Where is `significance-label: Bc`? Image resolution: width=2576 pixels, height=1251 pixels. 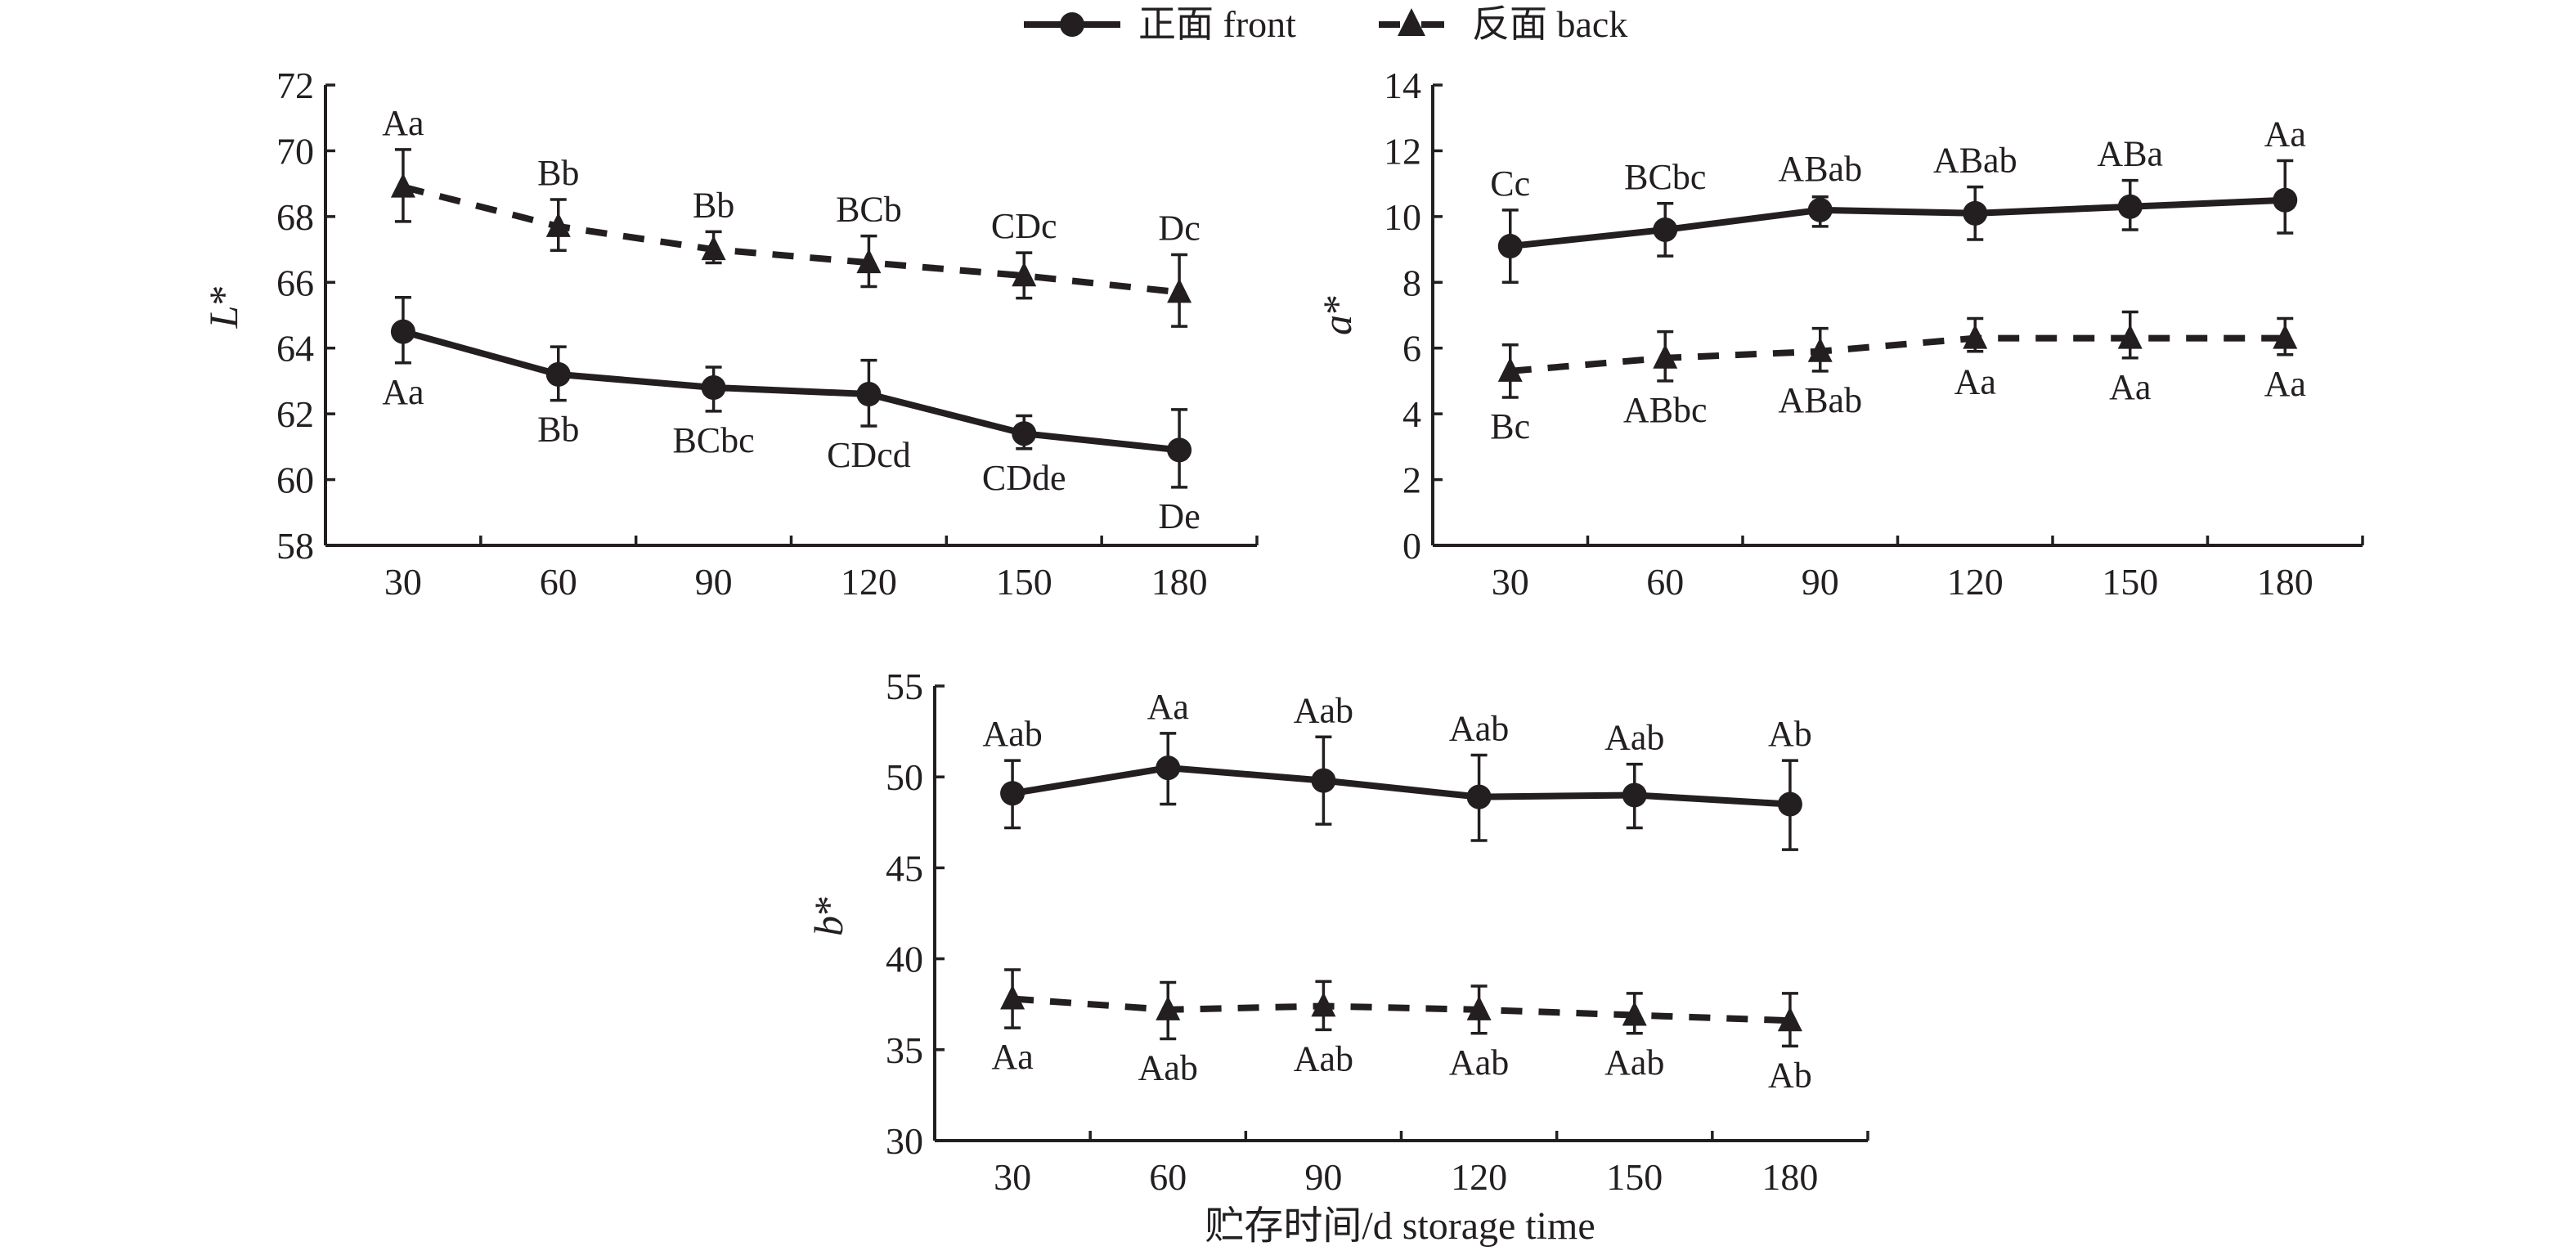 significance-label: Bc is located at coordinates (1510, 426).